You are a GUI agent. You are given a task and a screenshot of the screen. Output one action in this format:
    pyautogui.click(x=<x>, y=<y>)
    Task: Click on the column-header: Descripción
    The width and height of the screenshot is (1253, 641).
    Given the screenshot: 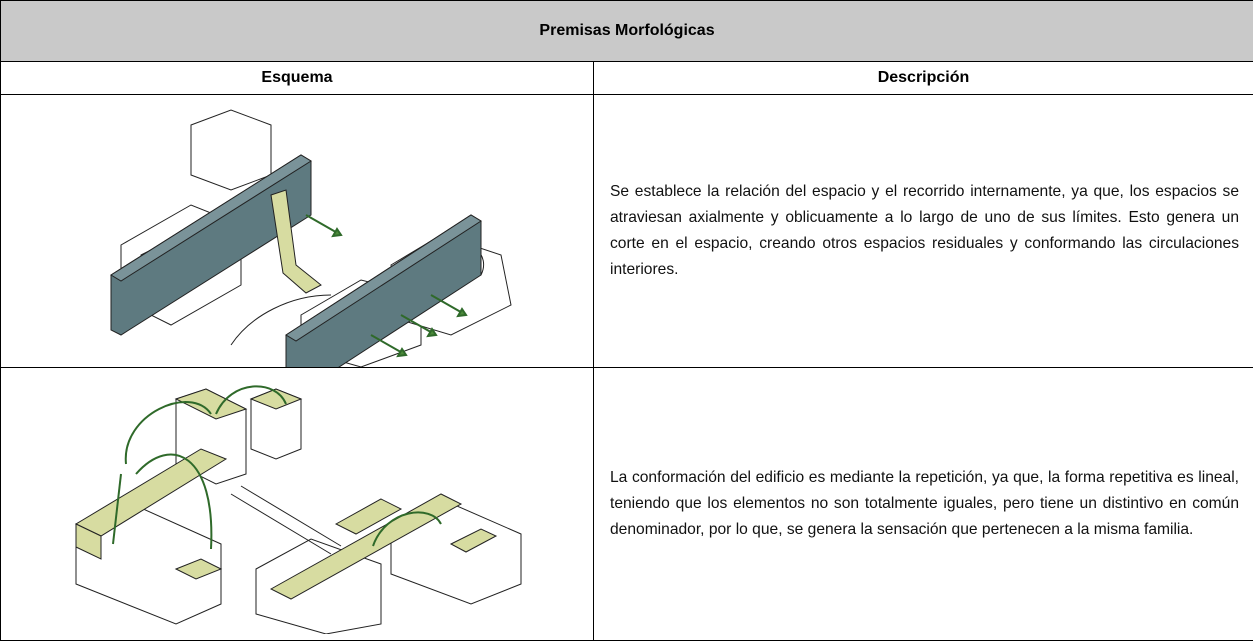 What is the action you would take?
    pyautogui.click(x=923, y=78)
    